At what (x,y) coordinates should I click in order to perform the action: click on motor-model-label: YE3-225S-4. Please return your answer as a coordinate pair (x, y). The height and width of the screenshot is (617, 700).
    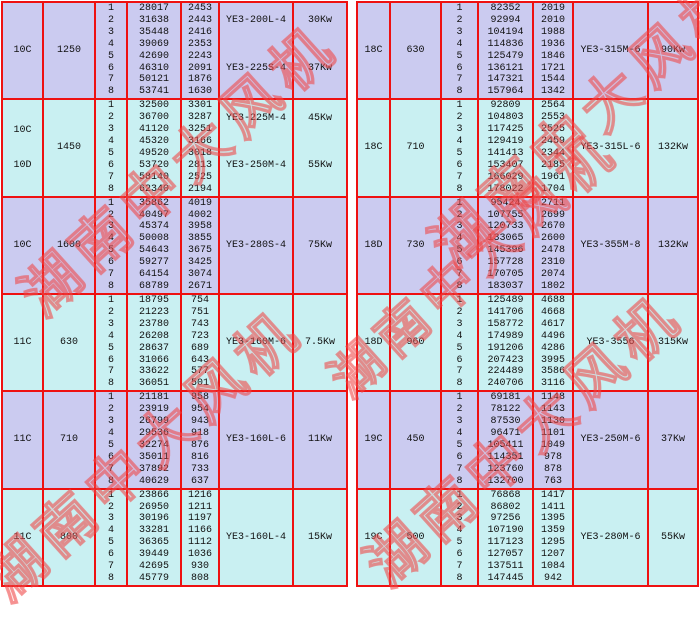
    Looking at the image, I should click on (255, 69).